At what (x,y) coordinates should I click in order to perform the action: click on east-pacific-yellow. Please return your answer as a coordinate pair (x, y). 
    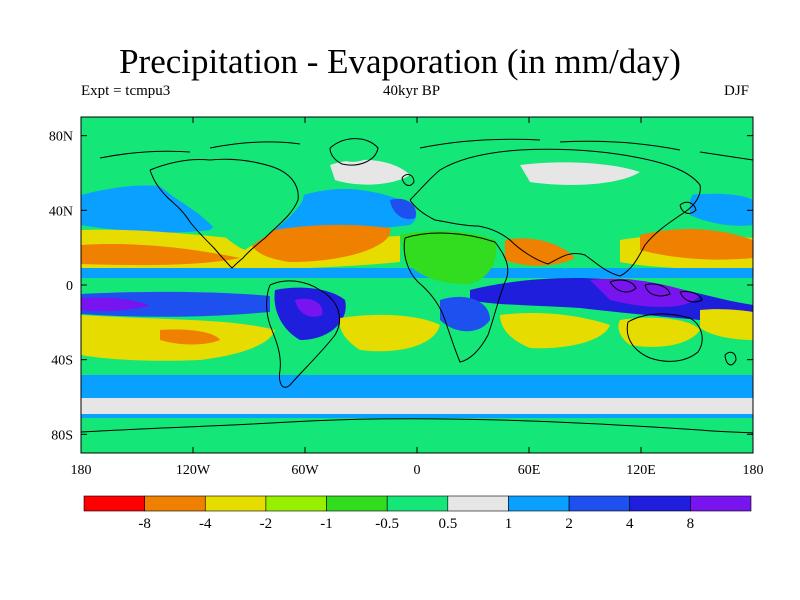
    Looking at the image, I should click on (726, 324).